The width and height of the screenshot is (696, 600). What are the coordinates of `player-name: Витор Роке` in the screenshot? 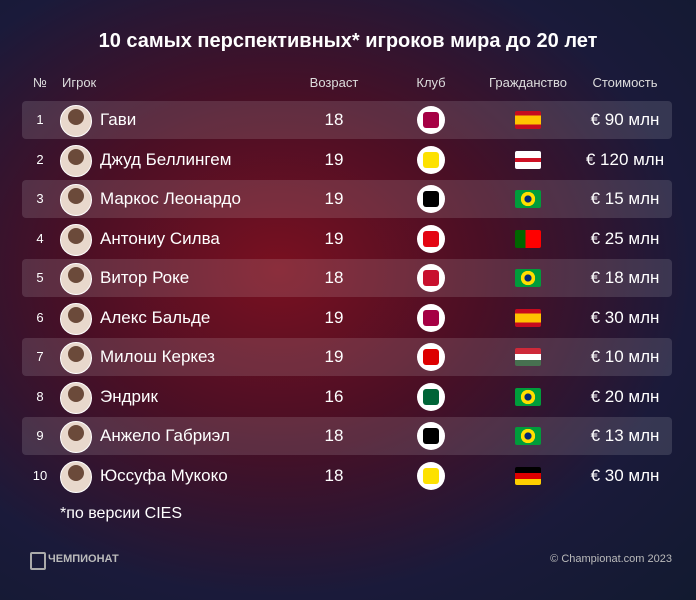 It's located at (145, 277).